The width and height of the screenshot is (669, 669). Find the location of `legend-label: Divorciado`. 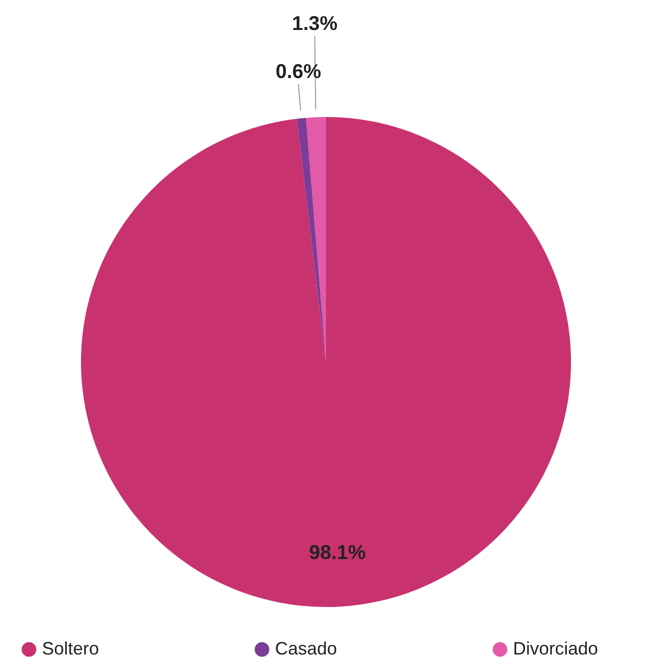

legend-label: Divorciado is located at coordinates (555, 648).